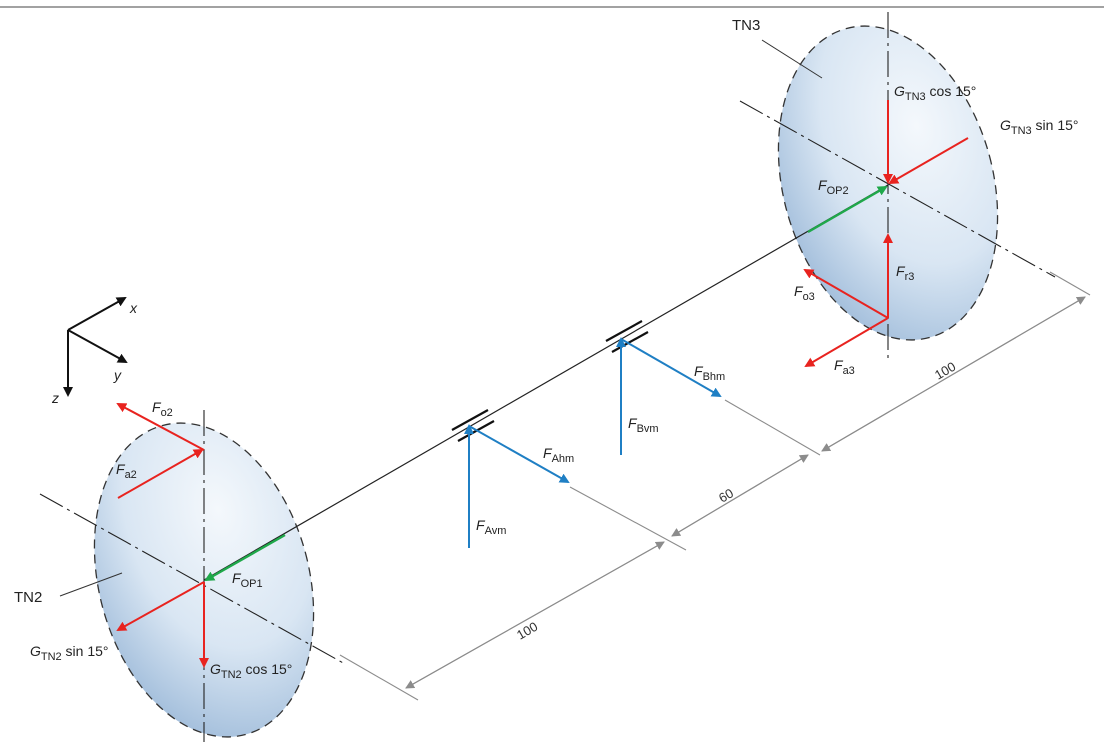 The height and width of the screenshot is (745, 1104). I want to click on label-favm: FAvm, so click(491, 527).